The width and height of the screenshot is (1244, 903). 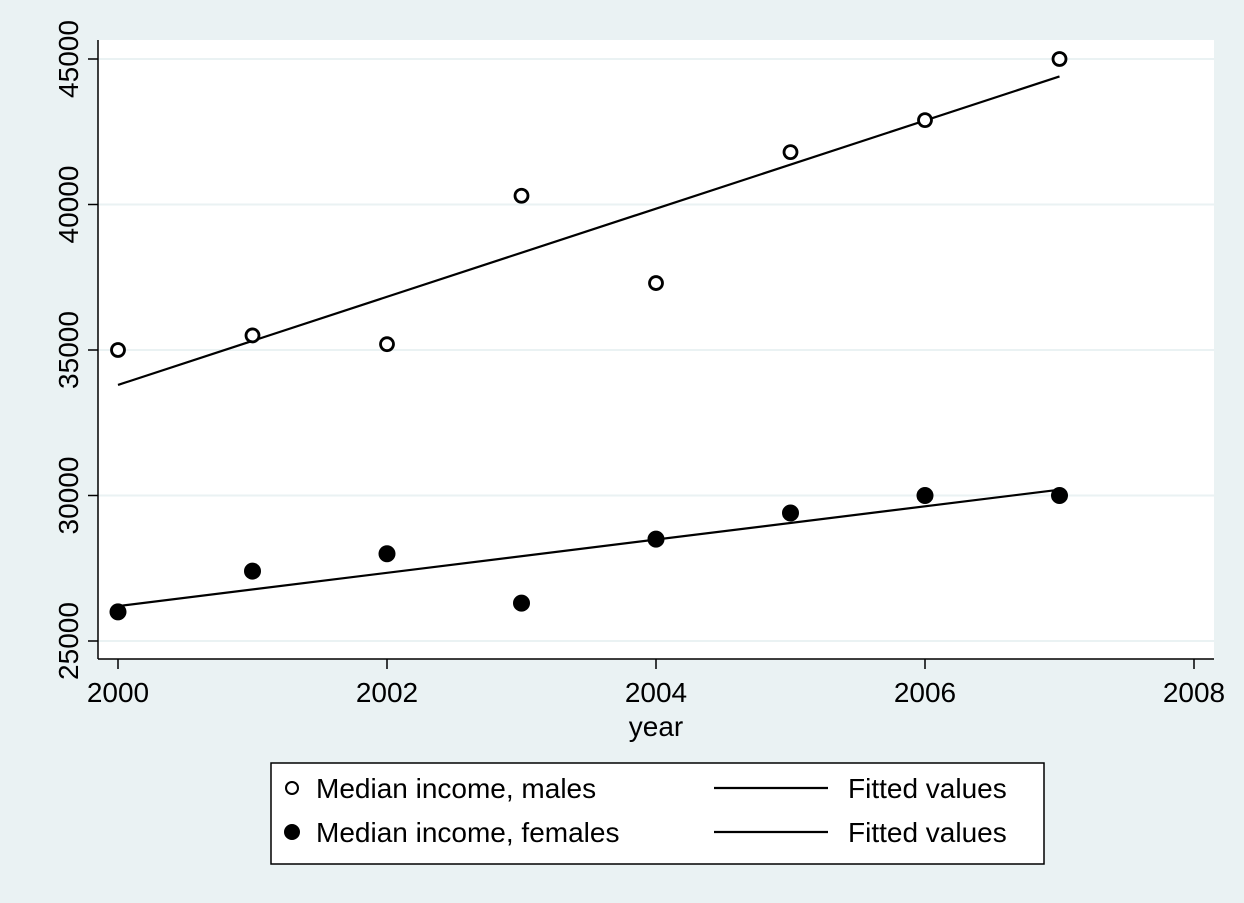 I want to click on y-tick-label: 30000, so click(x=68, y=496).